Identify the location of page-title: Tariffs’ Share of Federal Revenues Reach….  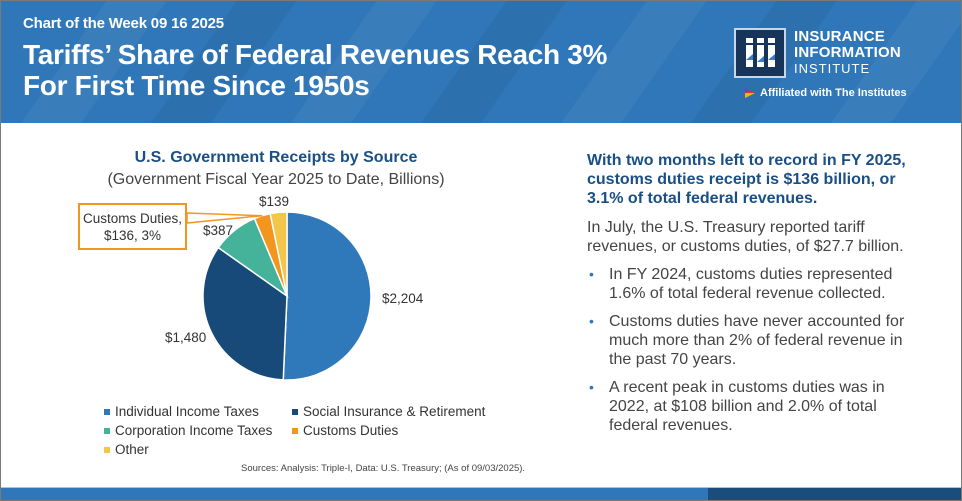
(315, 70).